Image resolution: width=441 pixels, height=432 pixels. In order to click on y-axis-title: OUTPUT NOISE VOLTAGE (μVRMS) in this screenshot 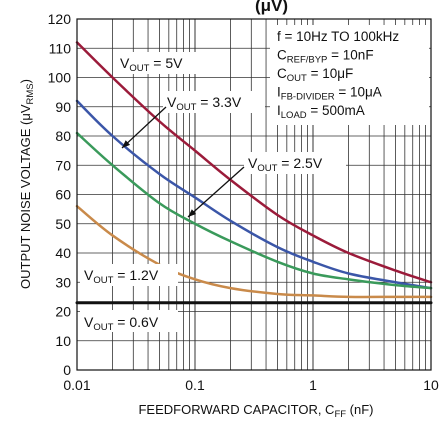, I will do `click(27, 184)`.